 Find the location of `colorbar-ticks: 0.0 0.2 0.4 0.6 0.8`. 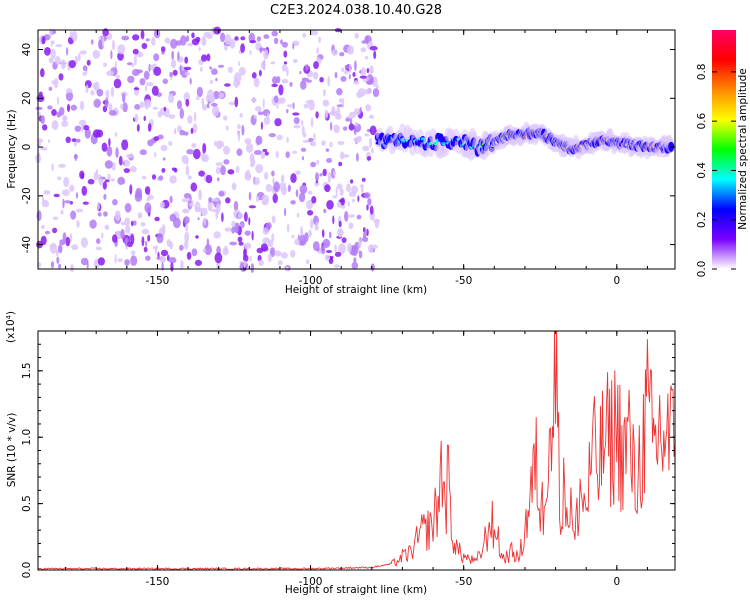

colorbar-ticks: 0.0 0.2 0.4 0.6 0.8 is located at coordinates (716, 170).